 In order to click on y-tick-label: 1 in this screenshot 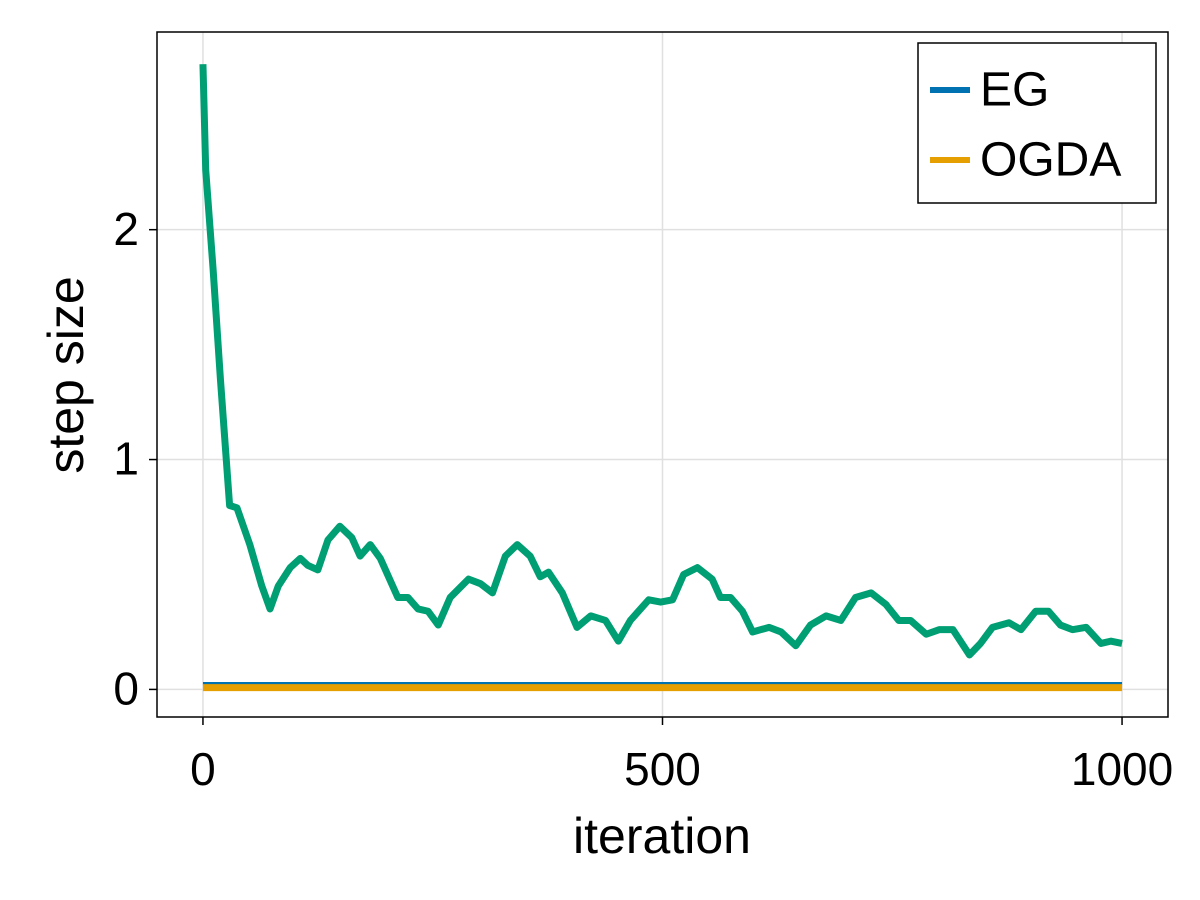, I will do `click(126, 459)`.